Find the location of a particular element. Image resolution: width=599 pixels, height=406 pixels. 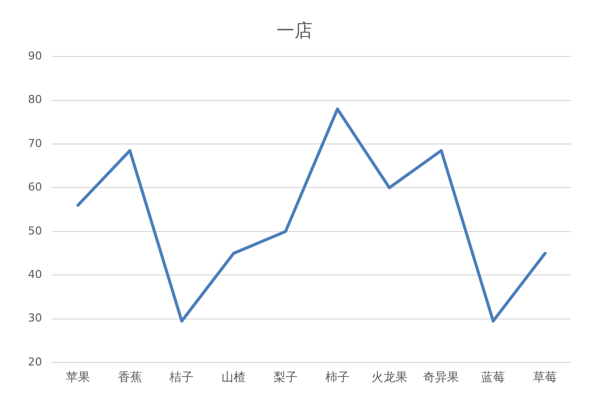

x-tick-label: 奇异果 is located at coordinates (441, 377).